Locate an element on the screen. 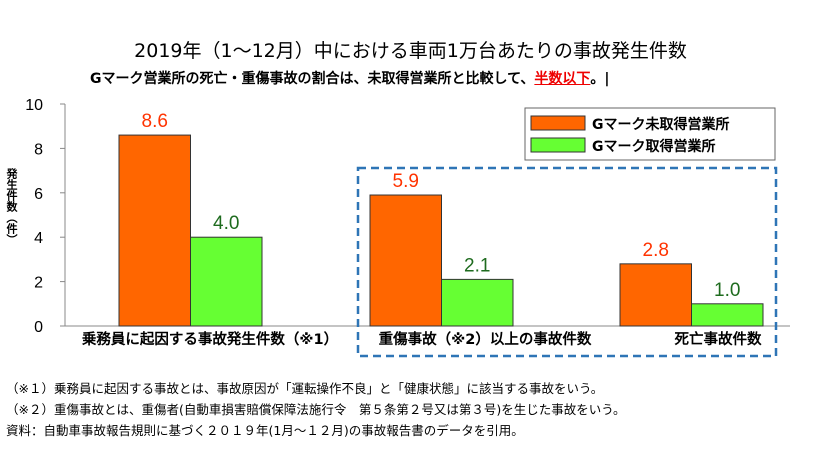  legend-label: Gマーク未取得営業所 is located at coordinates (661, 124).